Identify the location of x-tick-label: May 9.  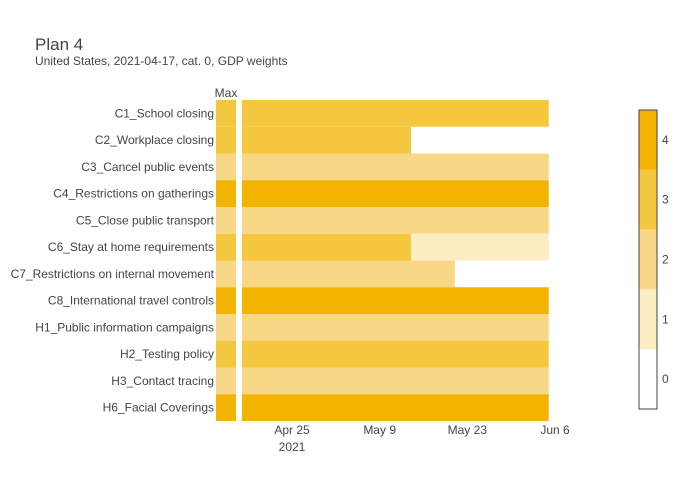
(379, 430).